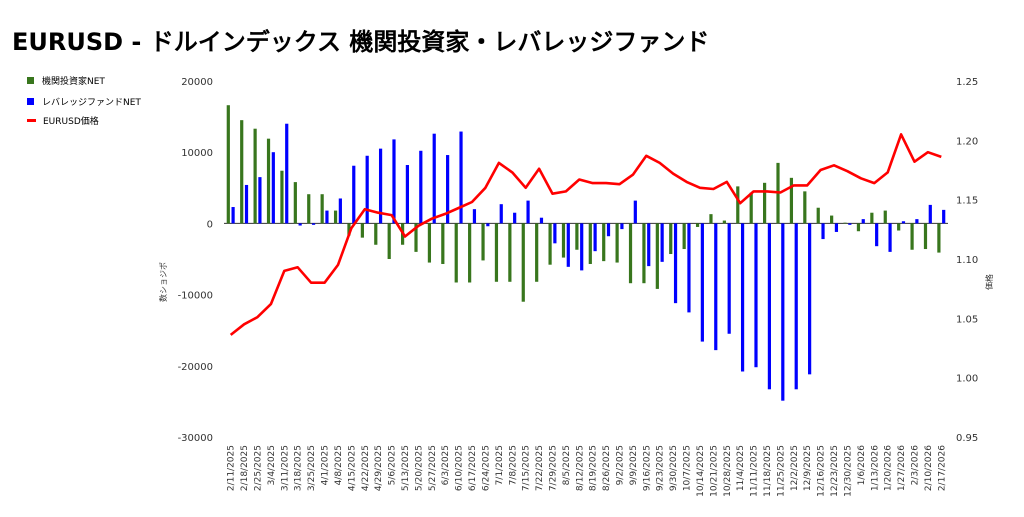 The height and width of the screenshot is (517, 1024). I want to click on x-tick-label: 6/10/2025, so click(460, 468).